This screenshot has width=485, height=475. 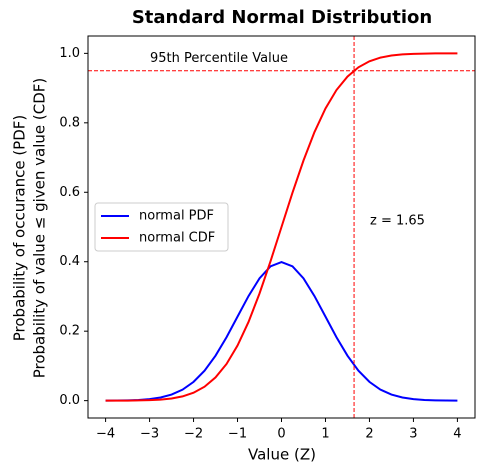 I want to click on x-tick-label: 3, so click(x=413, y=434).